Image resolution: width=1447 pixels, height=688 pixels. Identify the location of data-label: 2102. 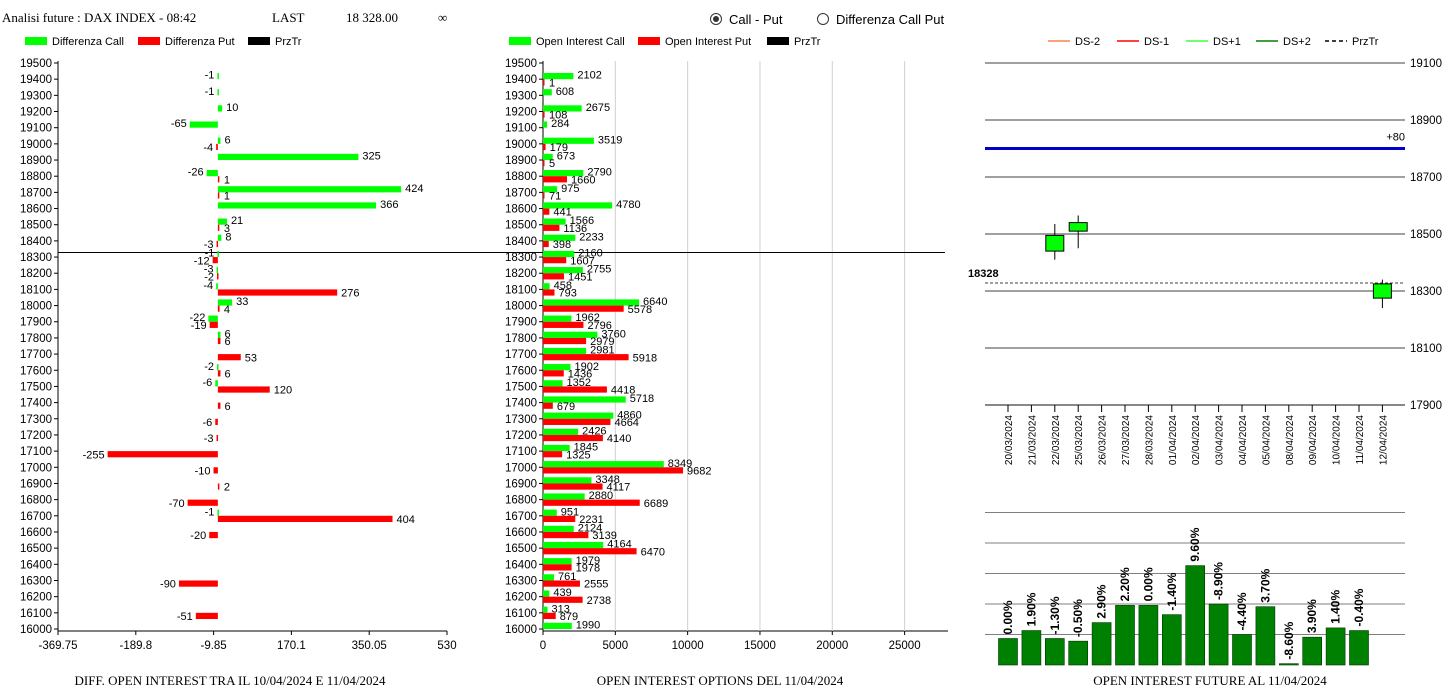
(589, 76).